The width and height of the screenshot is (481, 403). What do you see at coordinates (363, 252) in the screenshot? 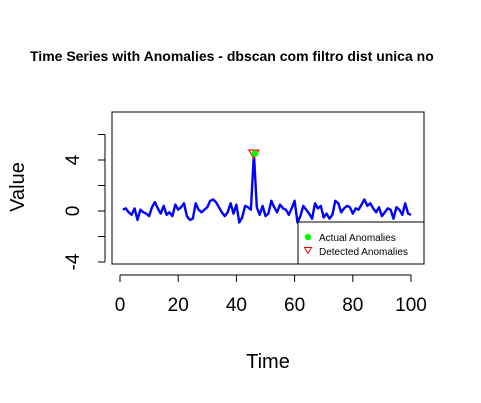
I see `legend-detected-anomalies-label: Detected Anomalies` at bounding box center [363, 252].